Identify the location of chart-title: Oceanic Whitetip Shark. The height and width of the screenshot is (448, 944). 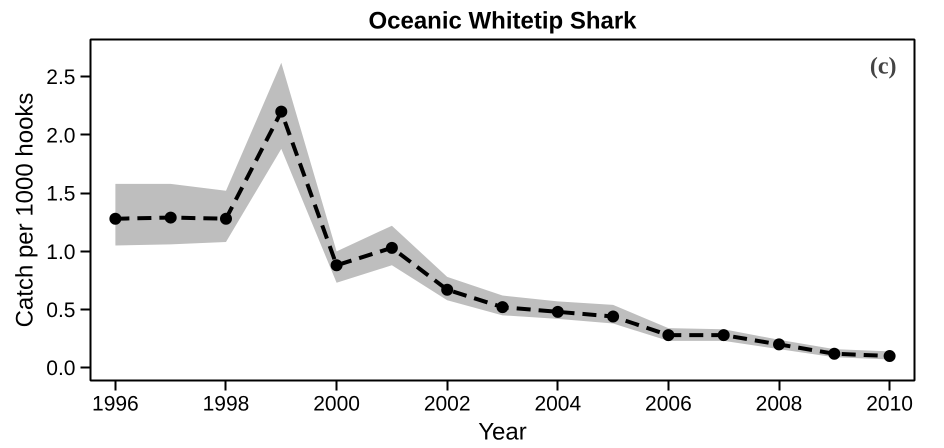
(503, 21).